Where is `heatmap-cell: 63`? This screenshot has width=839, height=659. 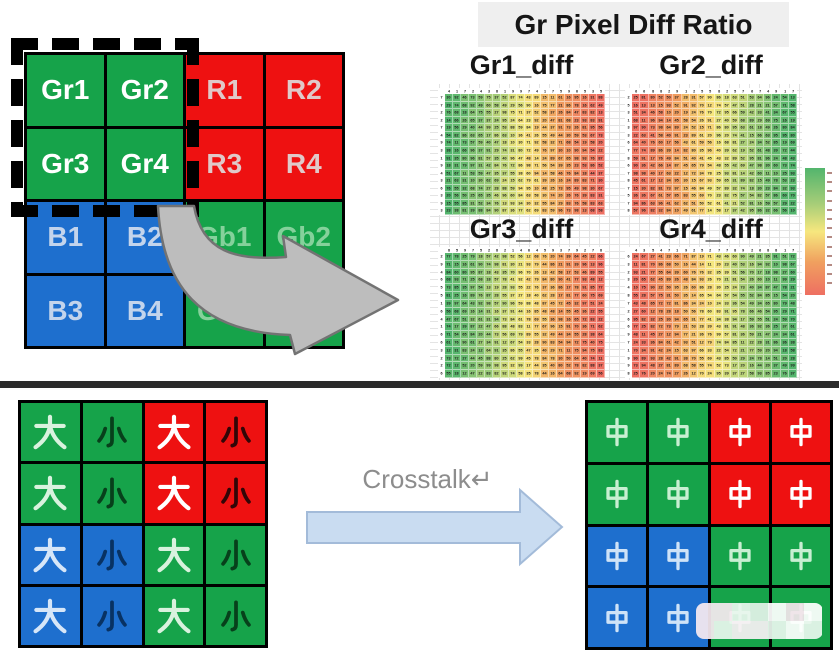 heatmap-cell: 63 is located at coordinates (743, 128).